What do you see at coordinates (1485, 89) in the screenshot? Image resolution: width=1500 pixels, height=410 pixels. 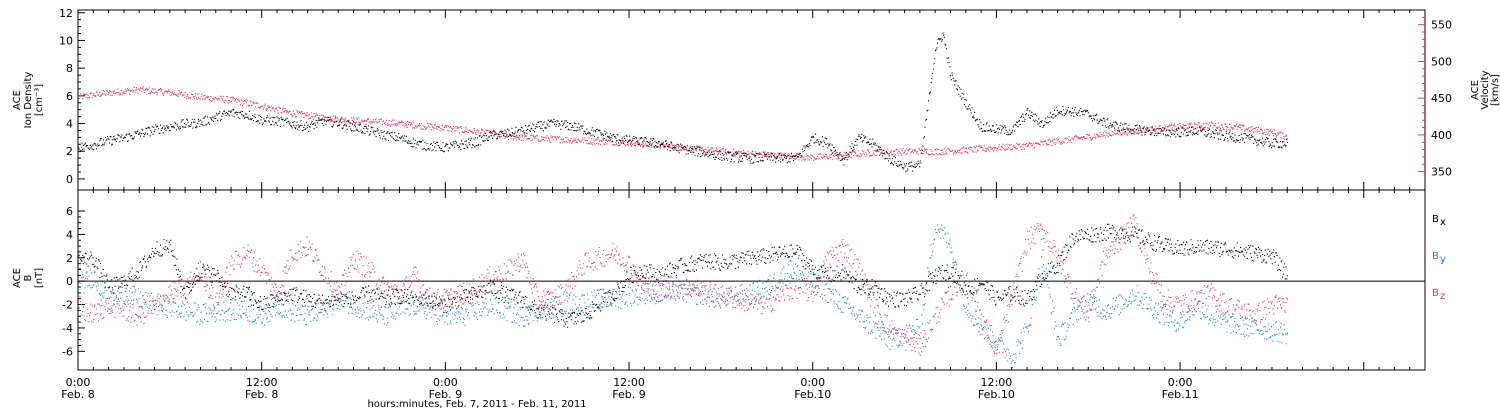 I see `velocity-axis-title-line: Velocity` at bounding box center [1485, 89].